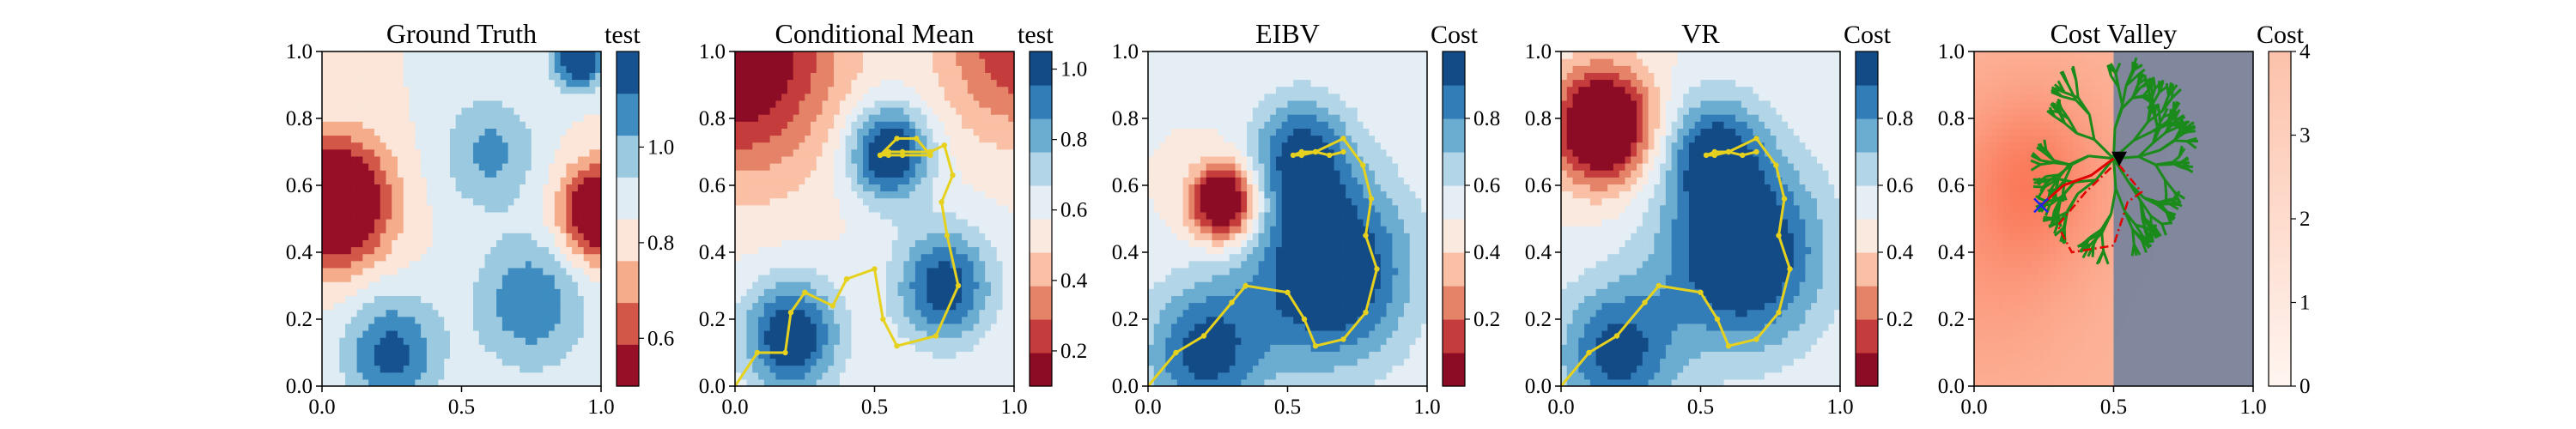 Image resolution: width=2576 pixels, height=429 pixels. I want to click on y-tick-label: 0.0, so click(300, 386).